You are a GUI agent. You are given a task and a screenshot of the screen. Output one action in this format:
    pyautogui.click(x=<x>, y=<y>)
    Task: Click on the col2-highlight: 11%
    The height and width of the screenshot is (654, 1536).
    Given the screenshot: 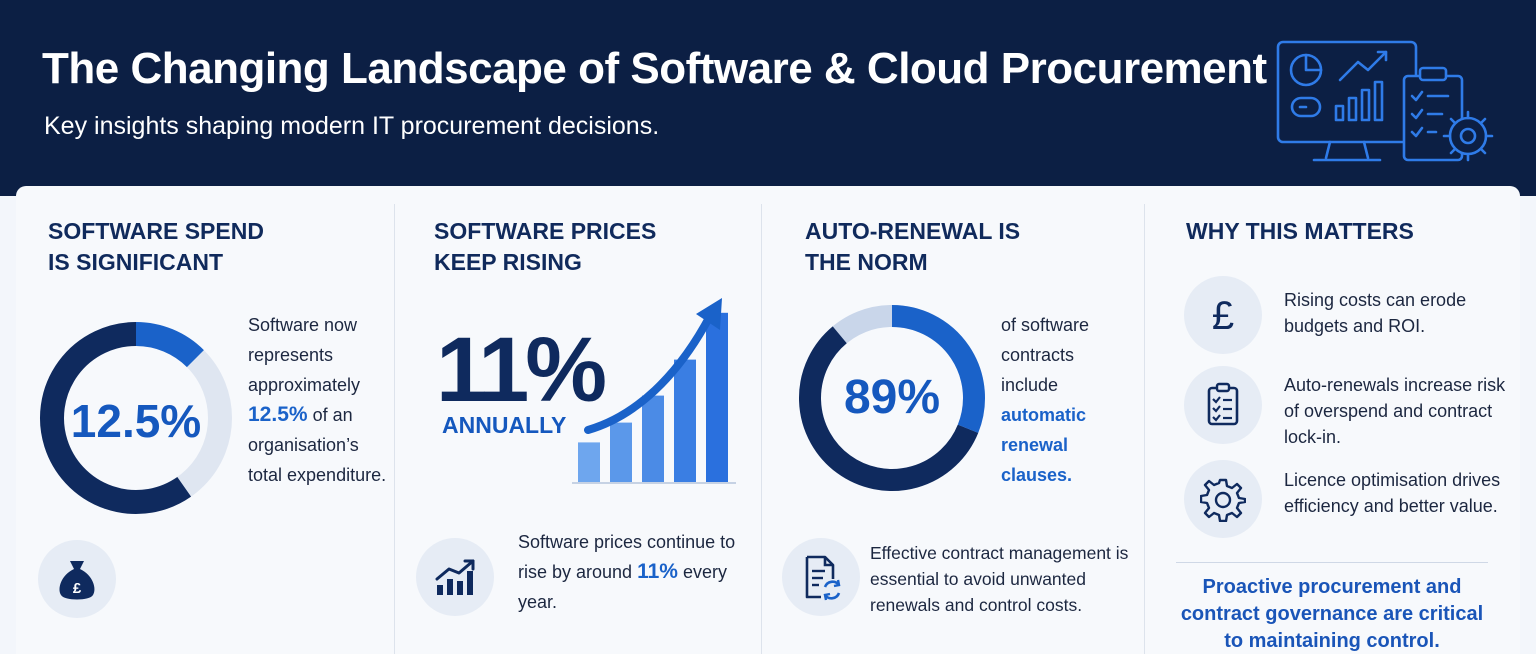 What is the action you would take?
    pyautogui.click(x=657, y=571)
    